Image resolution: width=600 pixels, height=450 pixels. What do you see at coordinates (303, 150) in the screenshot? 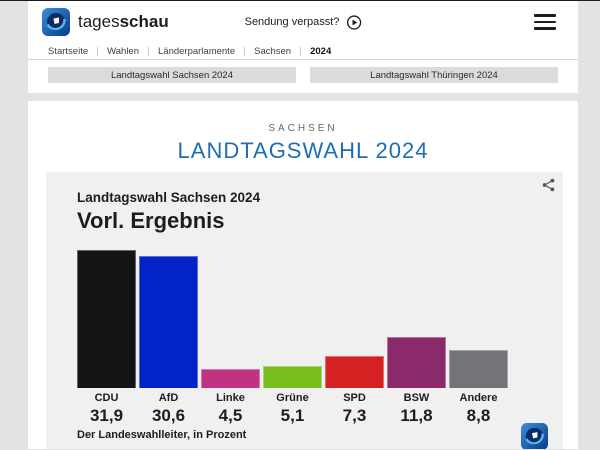
I see `page-title: LANDTAGSWAHL 2024` at bounding box center [303, 150].